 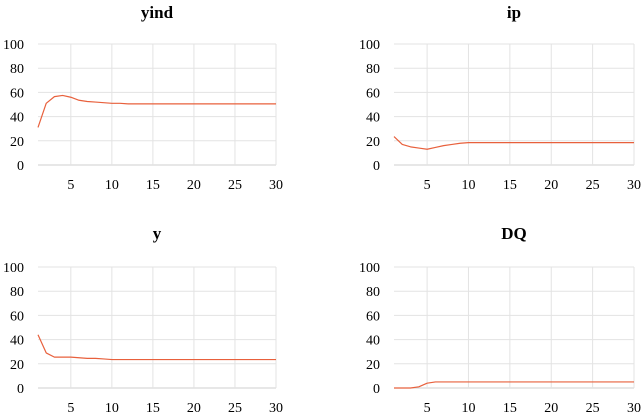 I want to click on chart-title: ip, so click(x=514, y=12).